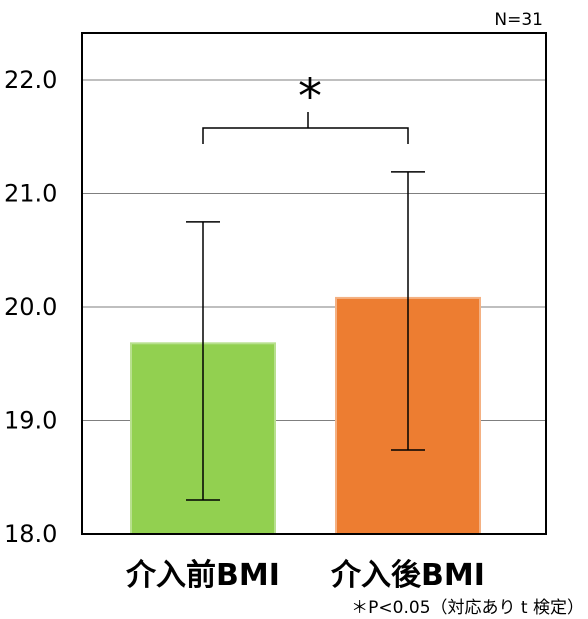 This screenshot has width=588, height=619. Describe the element at coordinates (203, 361) in the screenshot. I see `error-bar-before` at that location.